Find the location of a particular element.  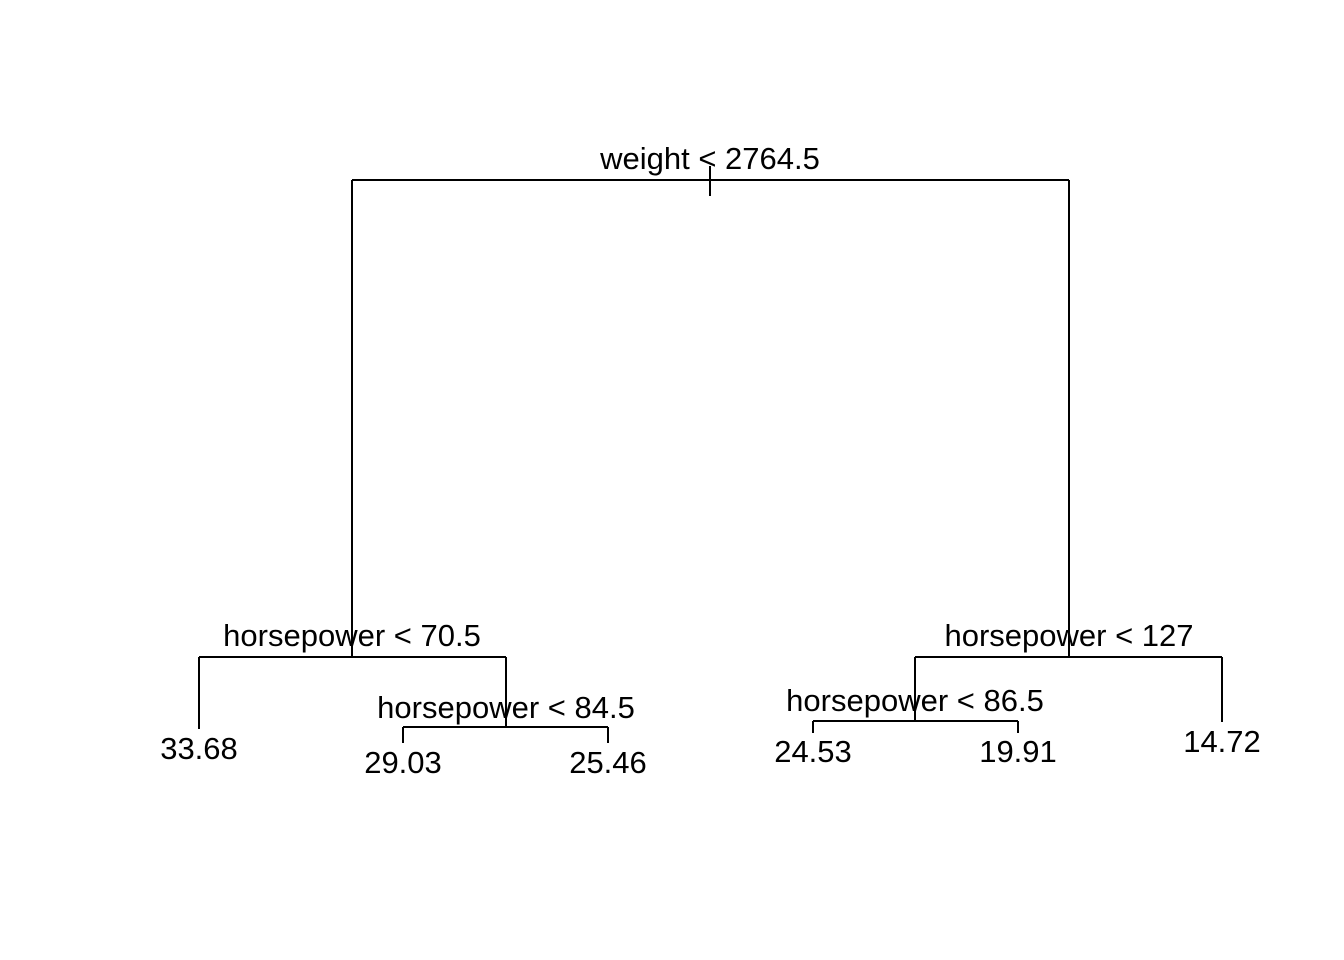

leaf-value-33-68: 33.68 is located at coordinates (199, 748).